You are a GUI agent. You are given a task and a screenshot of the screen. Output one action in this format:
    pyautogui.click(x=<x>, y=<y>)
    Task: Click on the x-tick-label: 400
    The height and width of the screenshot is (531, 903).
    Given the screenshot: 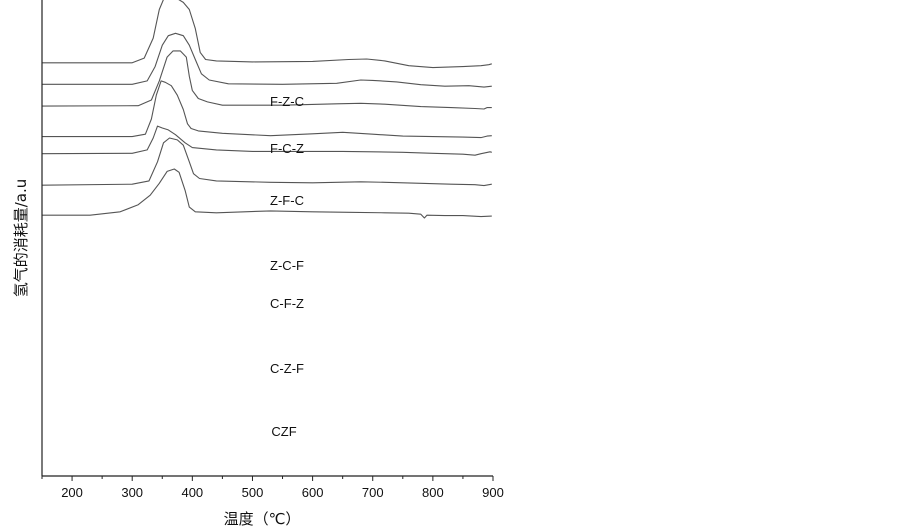 What is the action you would take?
    pyautogui.click(x=192, y=492)
    